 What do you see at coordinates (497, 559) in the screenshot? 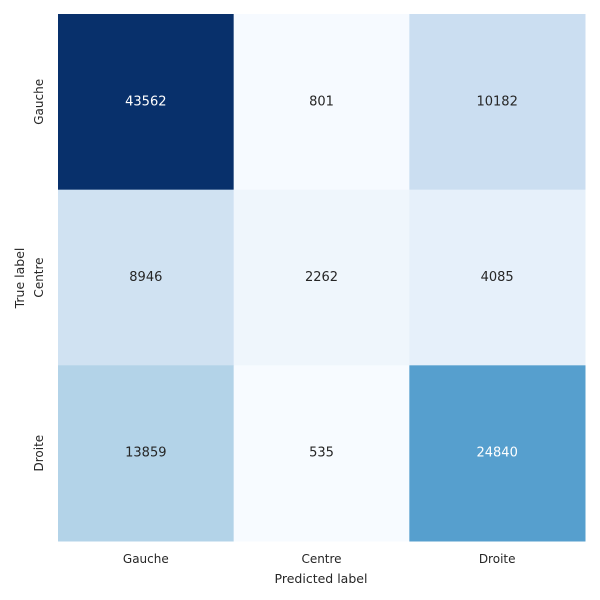
I see `x-tick-label-2: Droite` at bounding box center [497, 559].